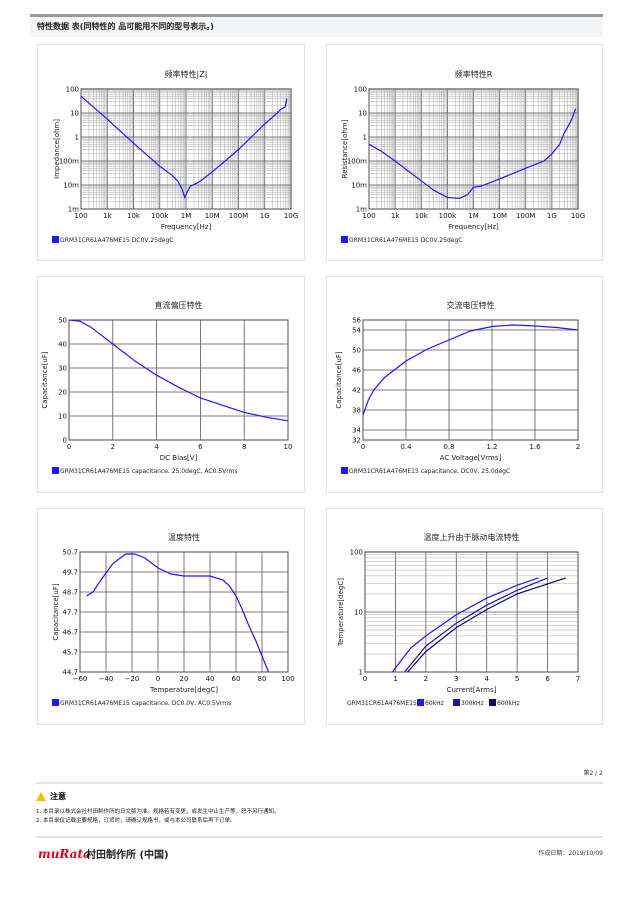  I want to click on x-tick-label: 10G, so click(578, 216).